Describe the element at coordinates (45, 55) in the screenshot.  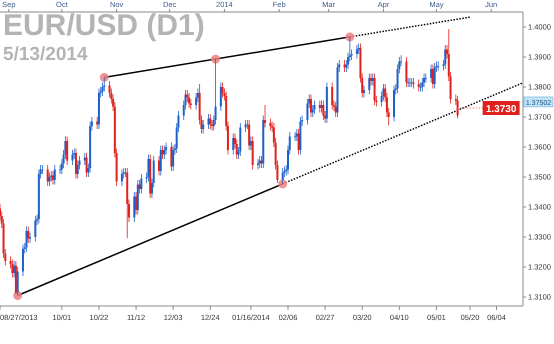
I see `text: 5/13/2014` at that location.